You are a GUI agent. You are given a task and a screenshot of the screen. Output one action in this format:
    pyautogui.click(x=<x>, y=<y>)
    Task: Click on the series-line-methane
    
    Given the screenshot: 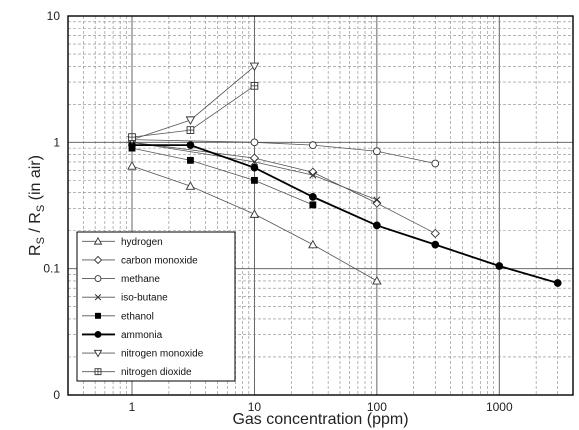 What is the action you would take?
    pyautogui.click(x=284, y=151)
    